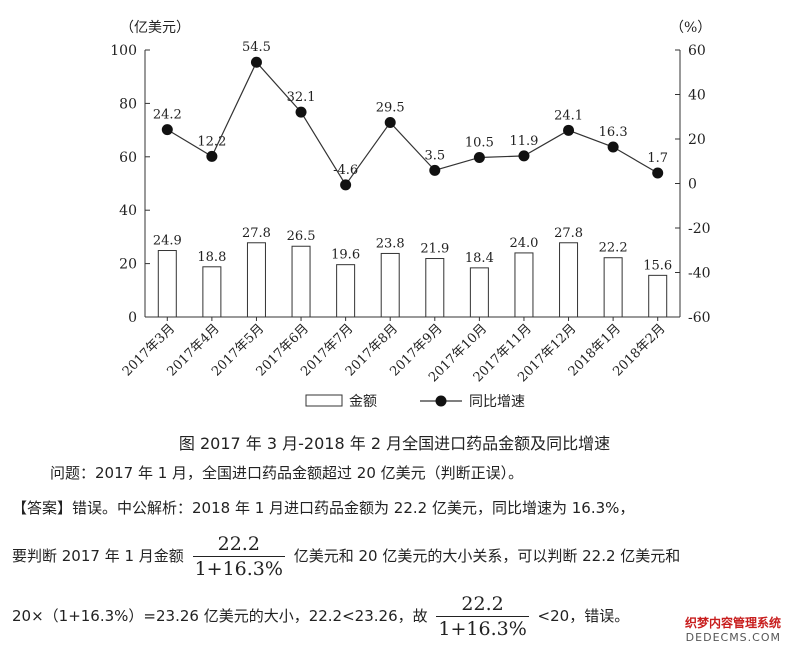 This screenshot has width=789, height=656. What do you see at coordinates (482, 604) in the screenshot?
I see `fraction-2-numerator: 22.2` at bounding box center [482, 604].